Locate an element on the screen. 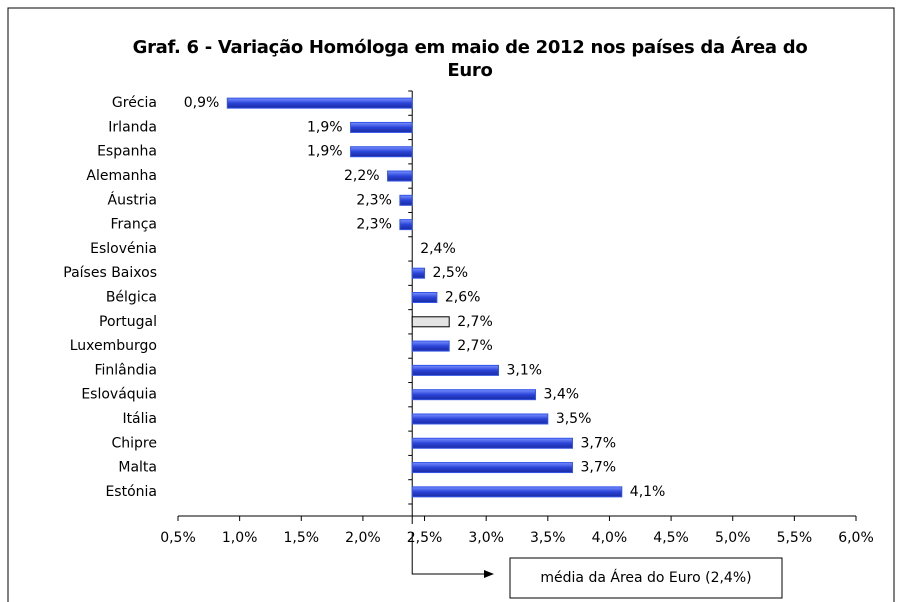 The width and height of the screenshot is (904, 602). annotation: média da Área do Euro (2,4%) is located at coordinates (645, 577).